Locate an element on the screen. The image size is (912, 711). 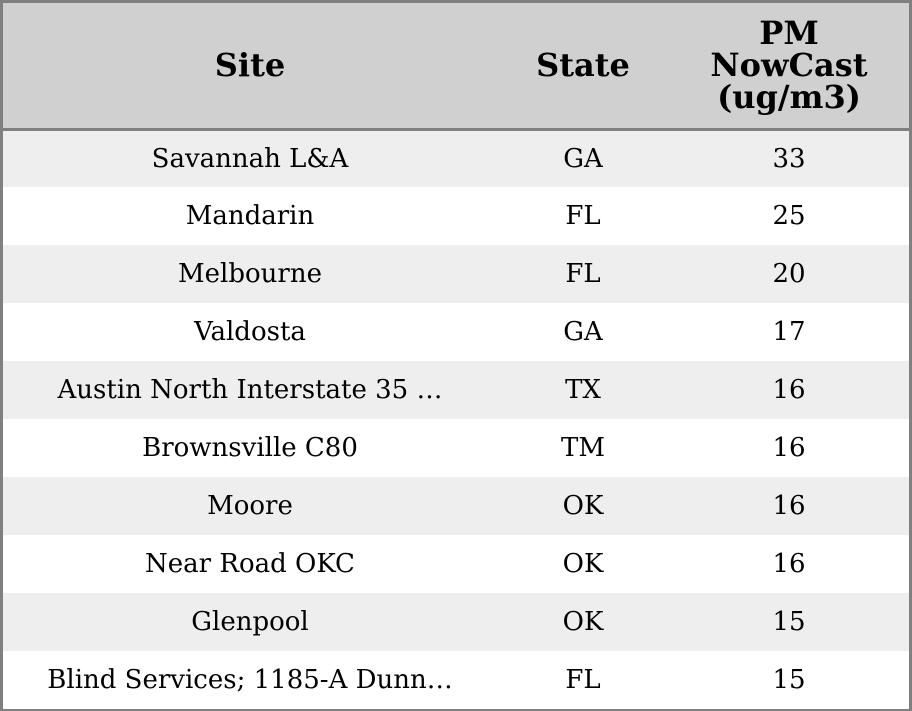
table-row: Austin North Interstate 35 … TX 16 is located at coordinates (456, 390).